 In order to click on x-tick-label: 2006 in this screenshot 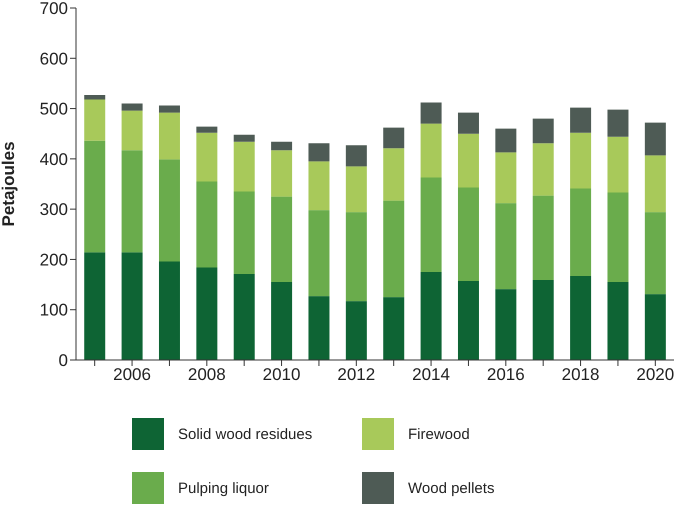, I will do `click(132, 374)`.